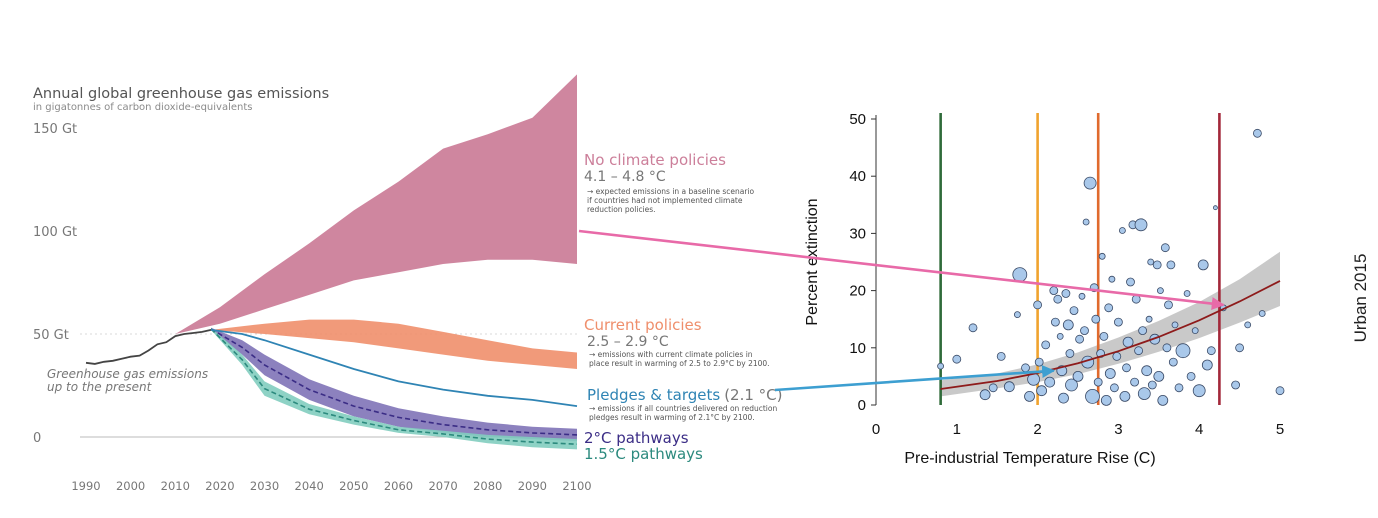 This screenshot has height=518, width=1378. I want to click on emissions-ytick-label: 100 Gt, so click(55, 232).